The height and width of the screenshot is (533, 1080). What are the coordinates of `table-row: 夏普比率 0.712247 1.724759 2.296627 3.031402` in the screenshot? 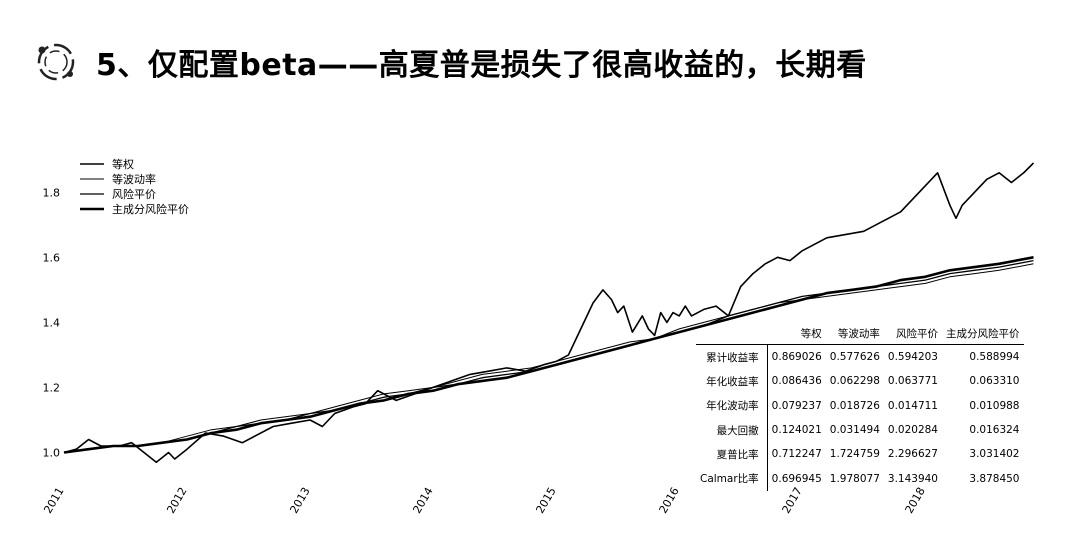 It's located at (860, 454).